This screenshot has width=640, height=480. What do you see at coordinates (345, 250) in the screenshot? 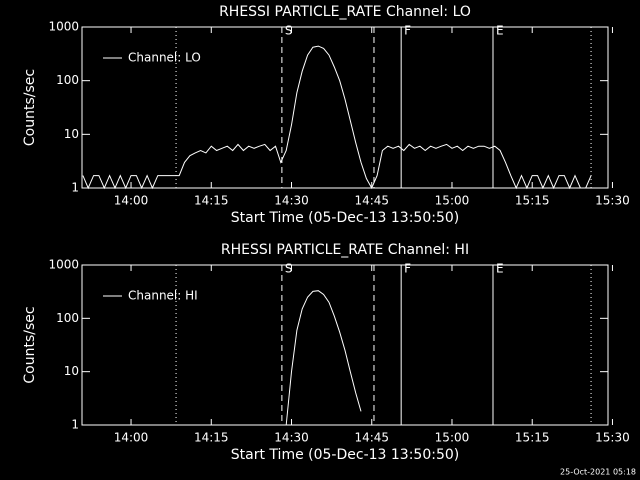
I see `chart-title: RHESSI PARTICLE_RATE Channel: HI` at bounding box center [345, 250].